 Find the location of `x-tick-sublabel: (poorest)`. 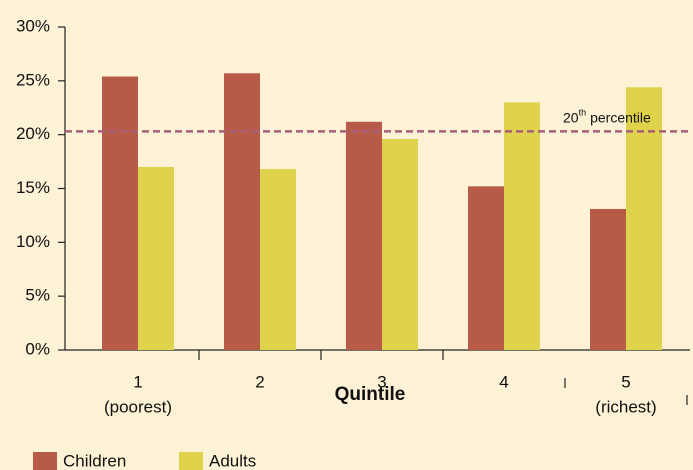

x-tick-sublabel: (poorest) is located at coordinates (138, 406).